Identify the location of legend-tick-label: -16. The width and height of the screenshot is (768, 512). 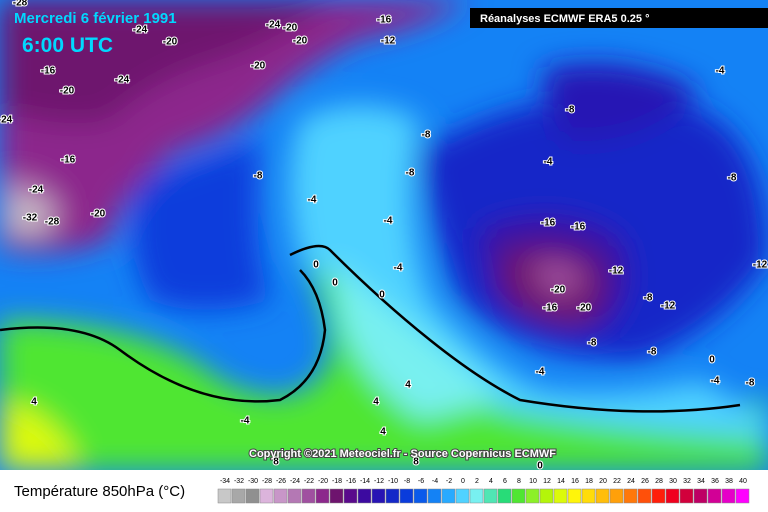
(351, 481).